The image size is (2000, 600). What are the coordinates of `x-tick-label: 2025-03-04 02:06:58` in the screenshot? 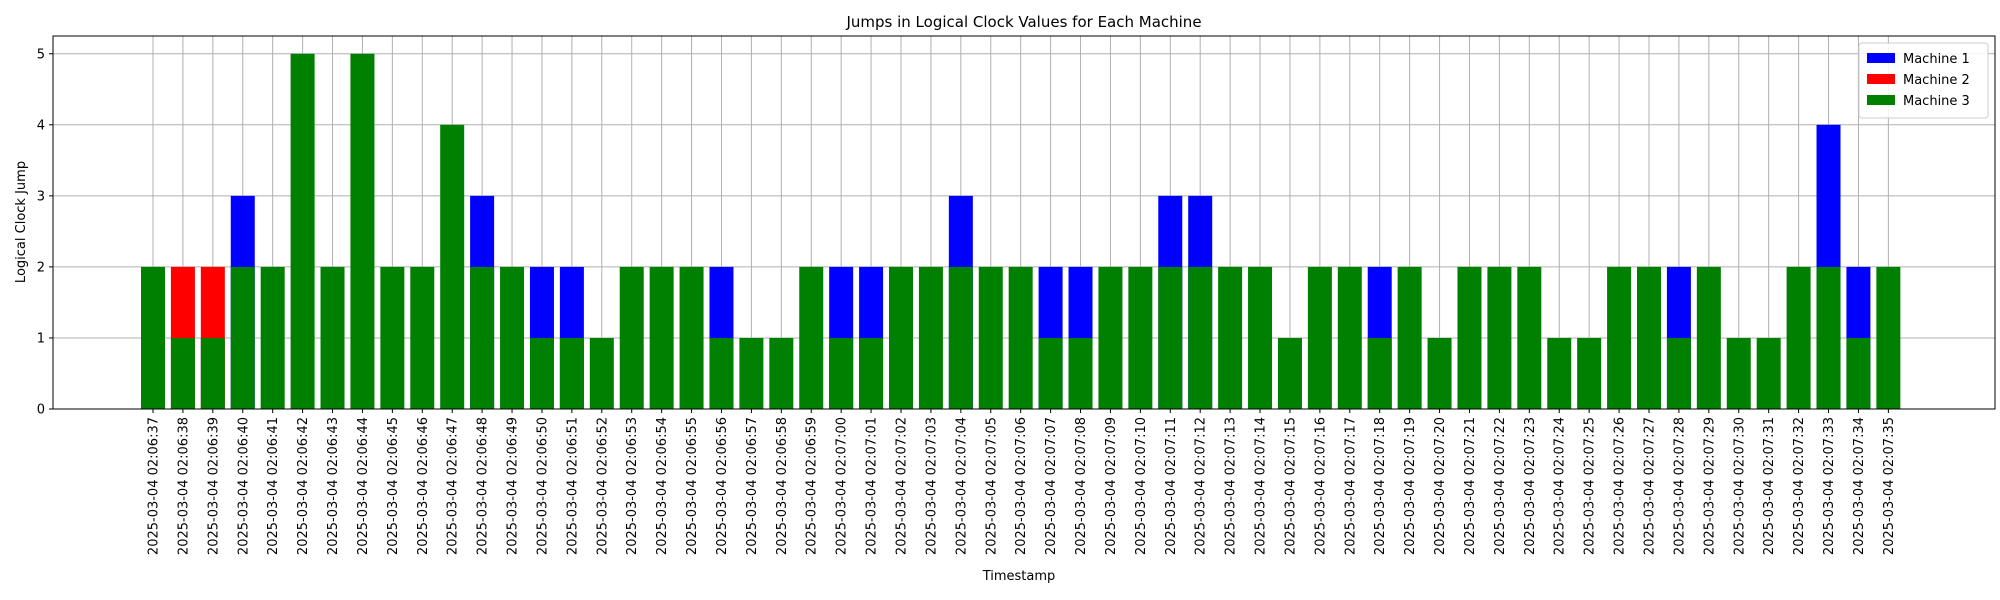 It's located at (782, 486).